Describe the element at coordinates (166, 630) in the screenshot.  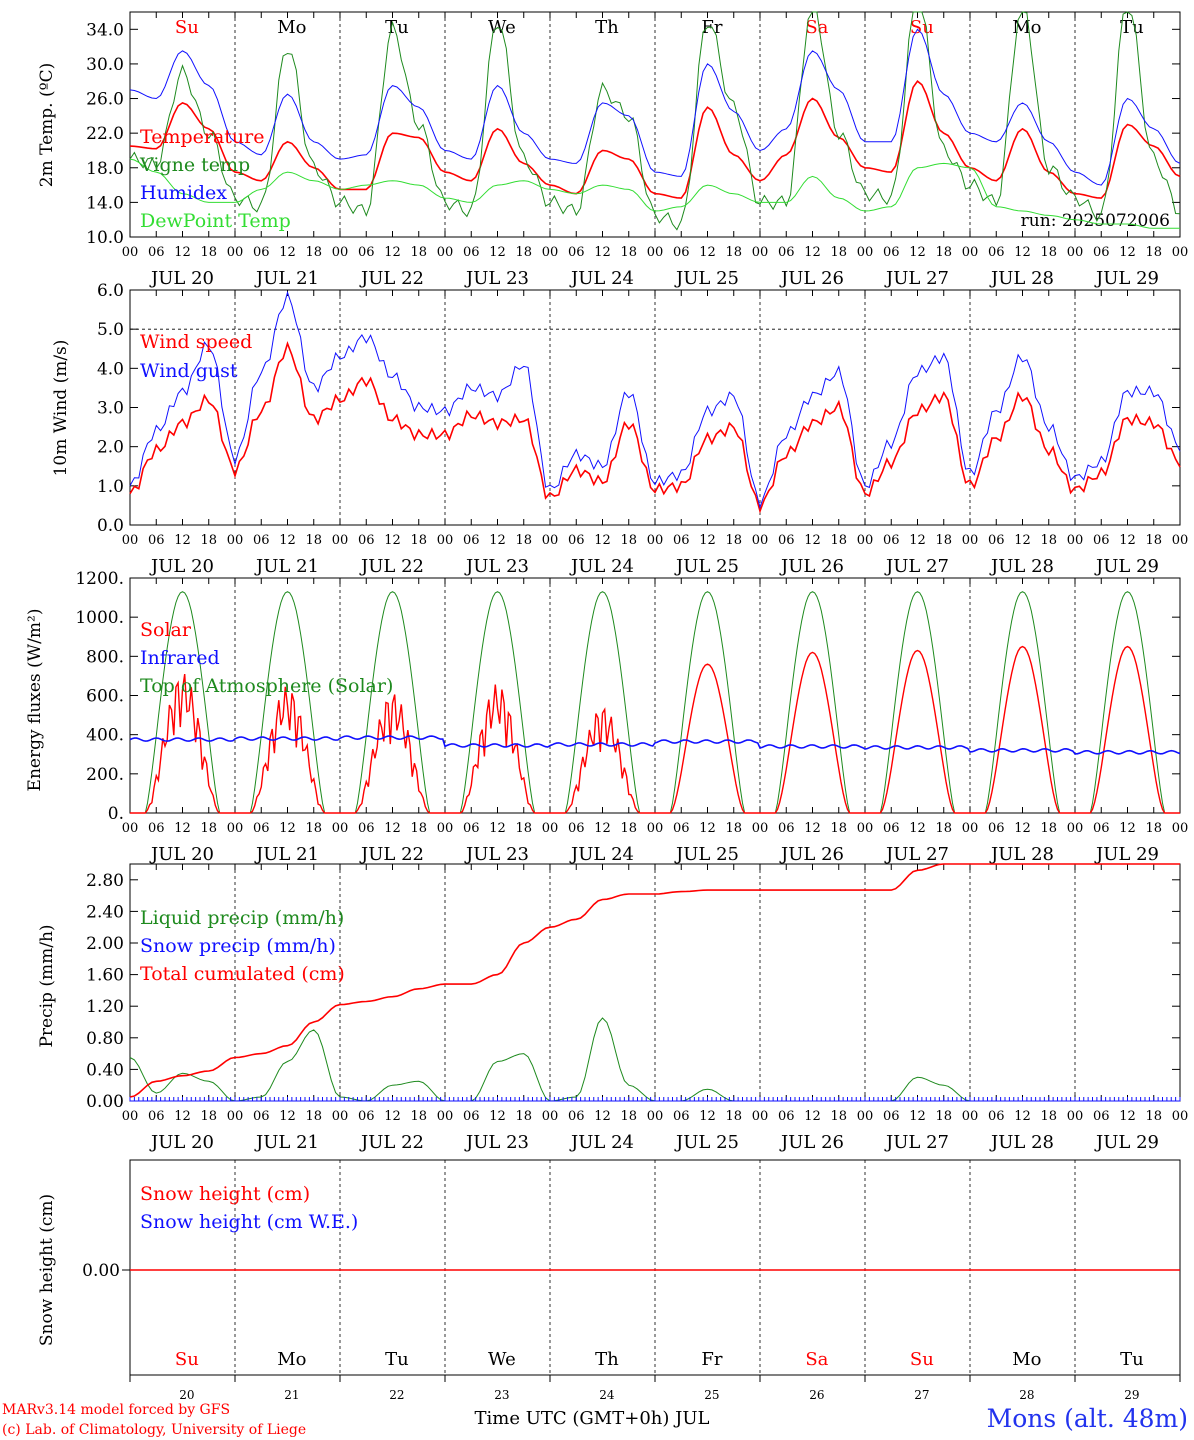
I see `legend-entry: Solar` at that location.